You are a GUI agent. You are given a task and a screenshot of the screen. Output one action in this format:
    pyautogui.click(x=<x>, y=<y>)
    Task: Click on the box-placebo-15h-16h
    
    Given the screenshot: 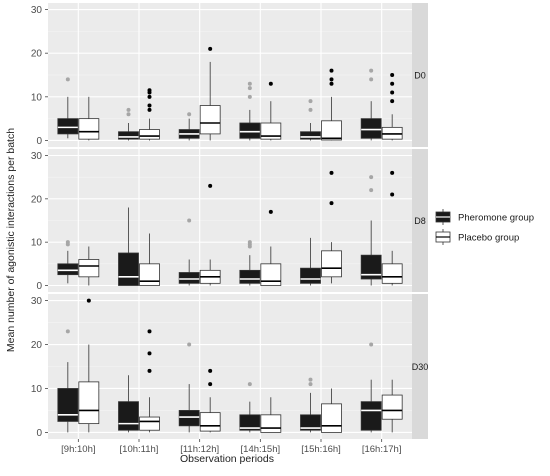 What is the action you would take?
    pyautogui.click(x=331, y=227)
    